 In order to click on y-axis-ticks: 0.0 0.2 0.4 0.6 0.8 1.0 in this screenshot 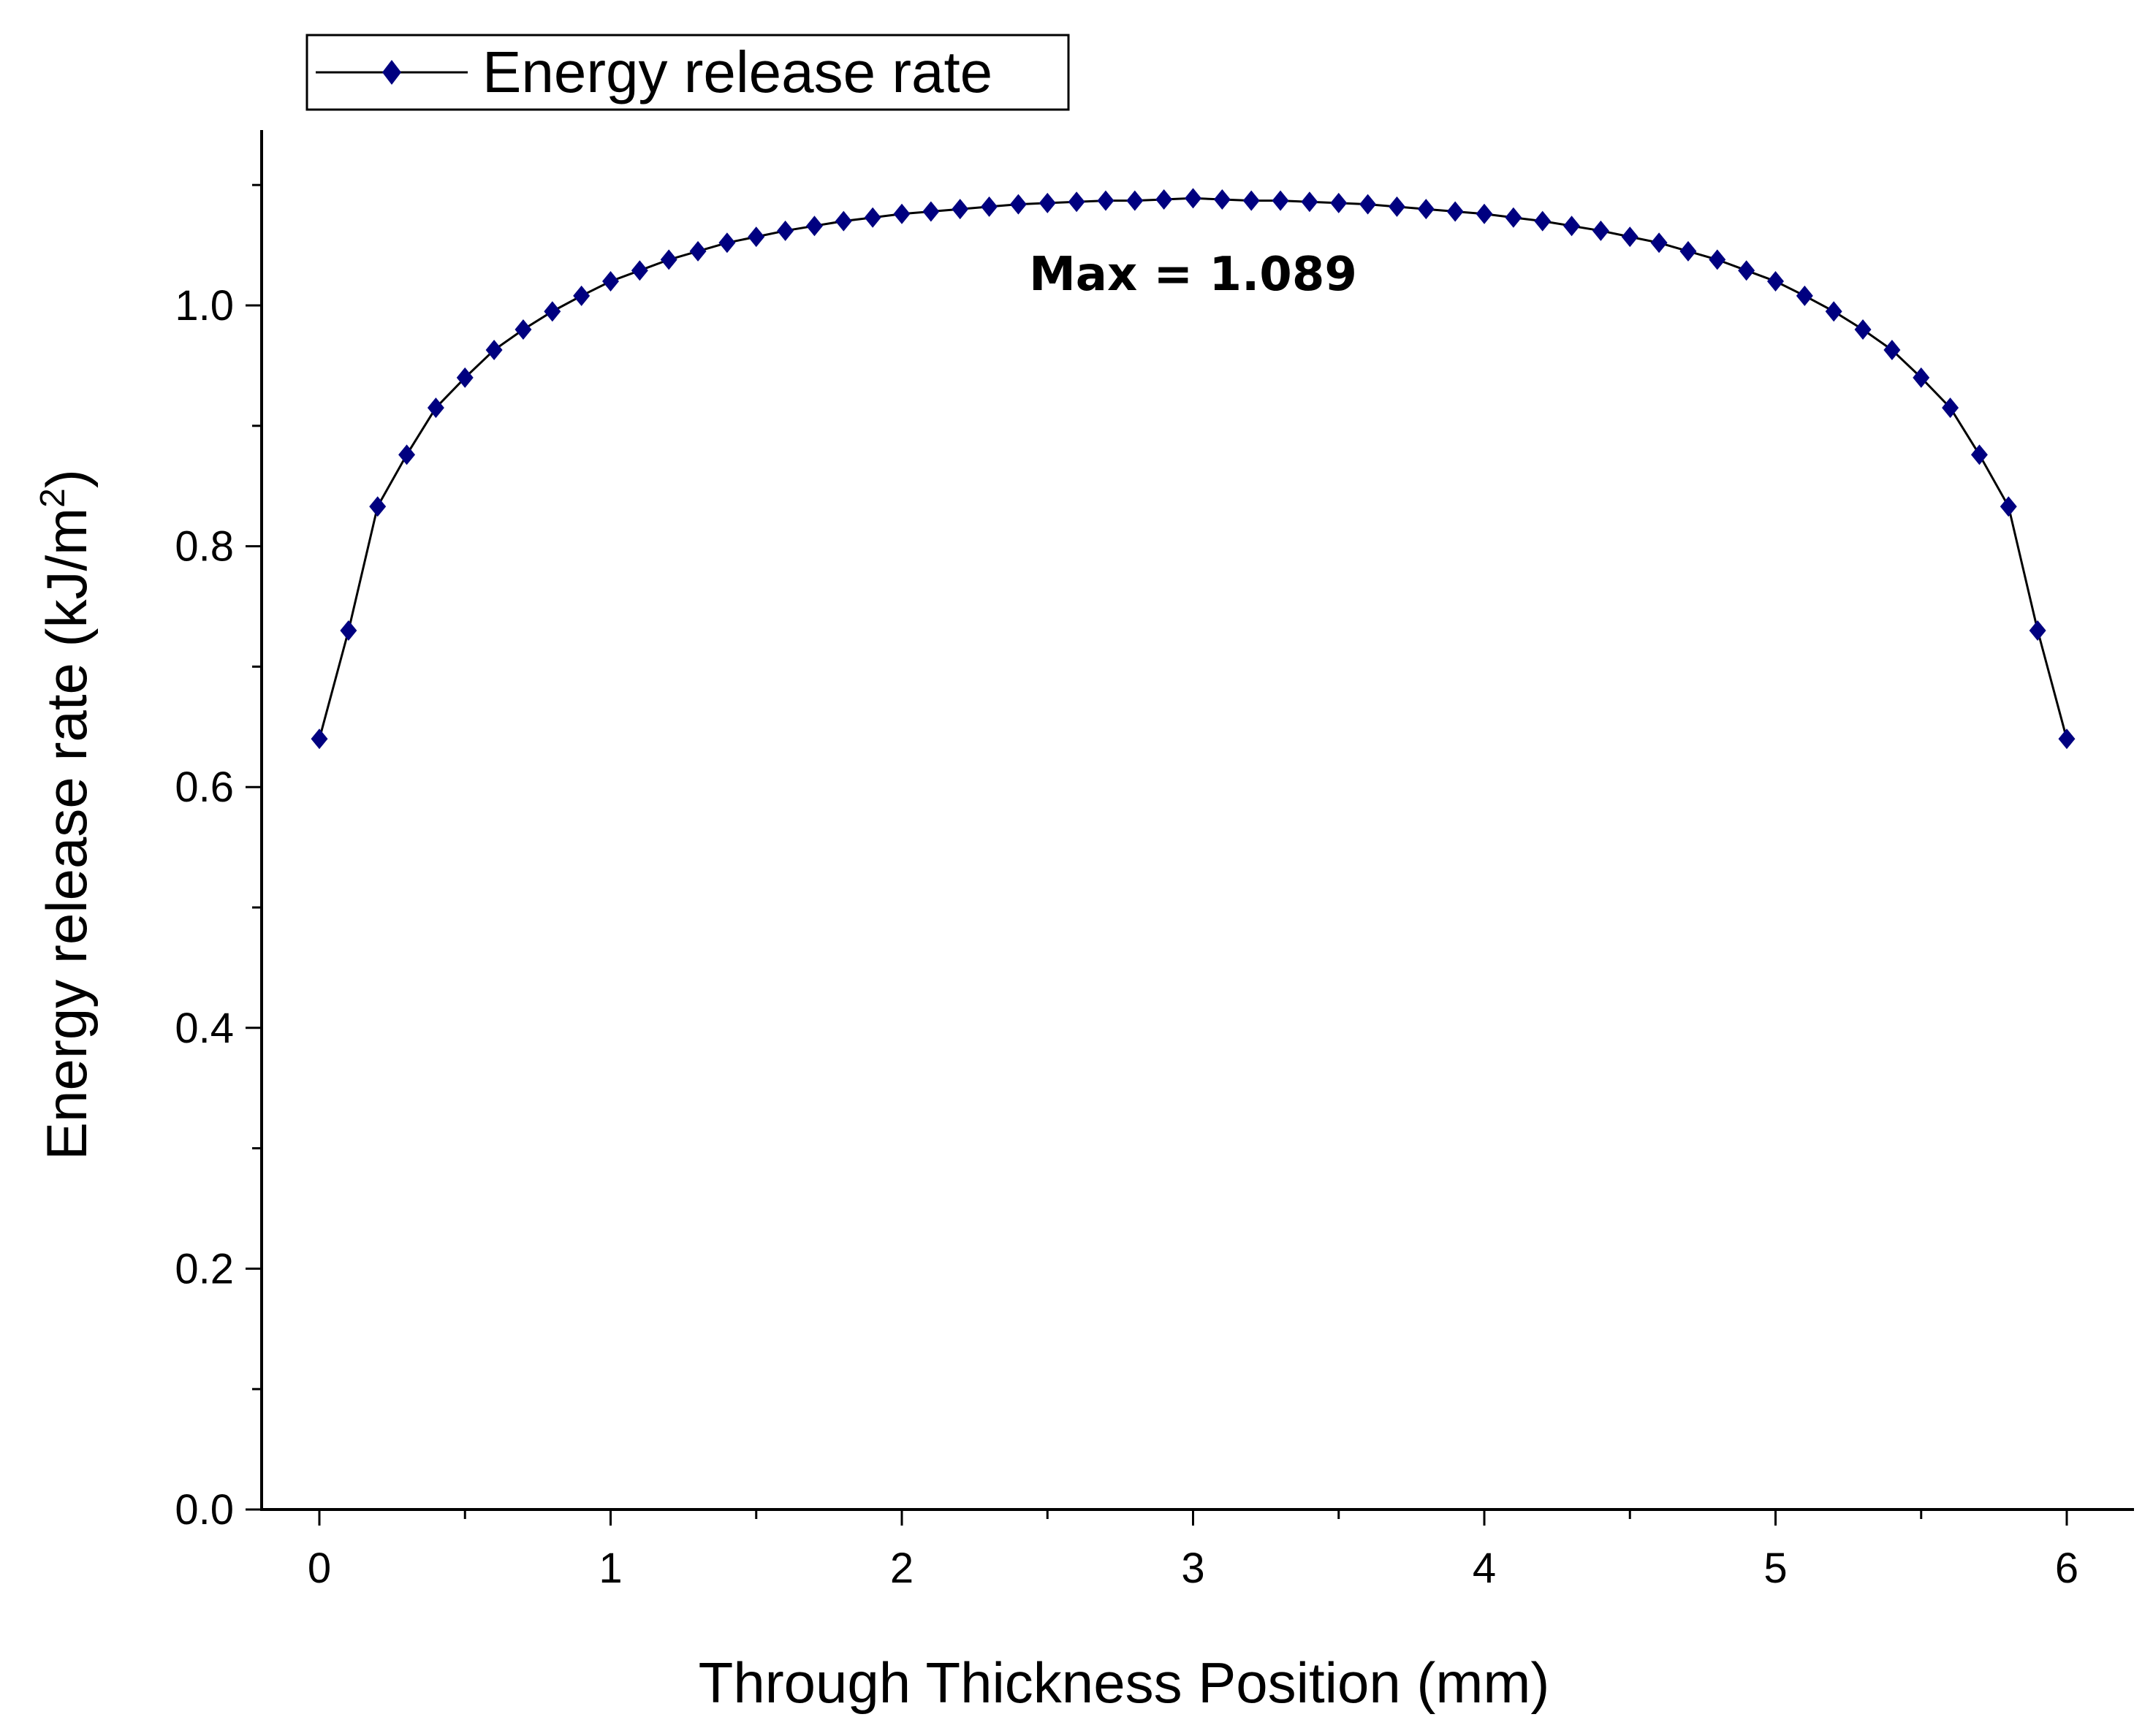, I will do `click(219, 858)`.